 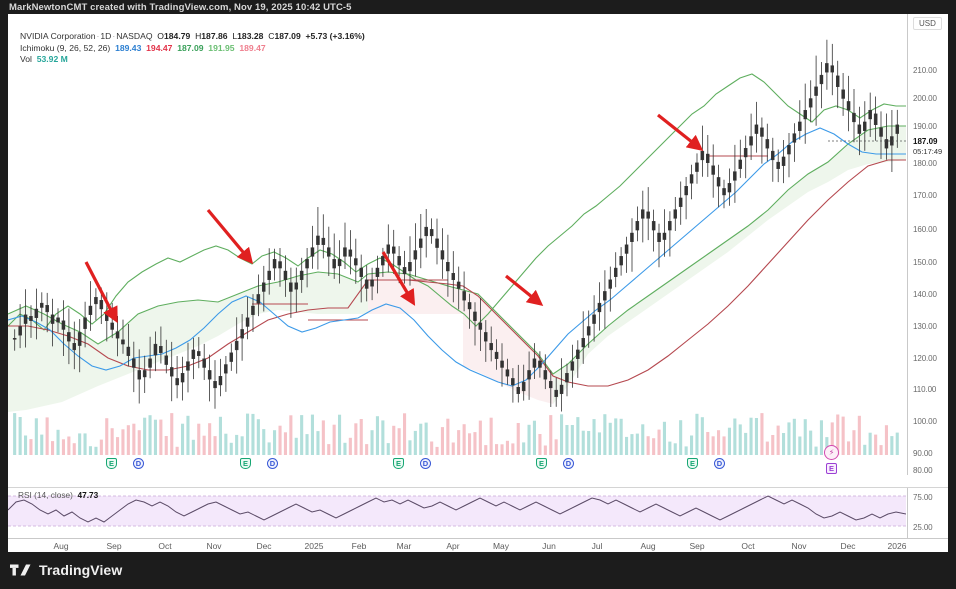 What do you see at coordinates (925, 195) in the screenshot?
I see `price-tick: 170.00` at bounding box center [925, 195].